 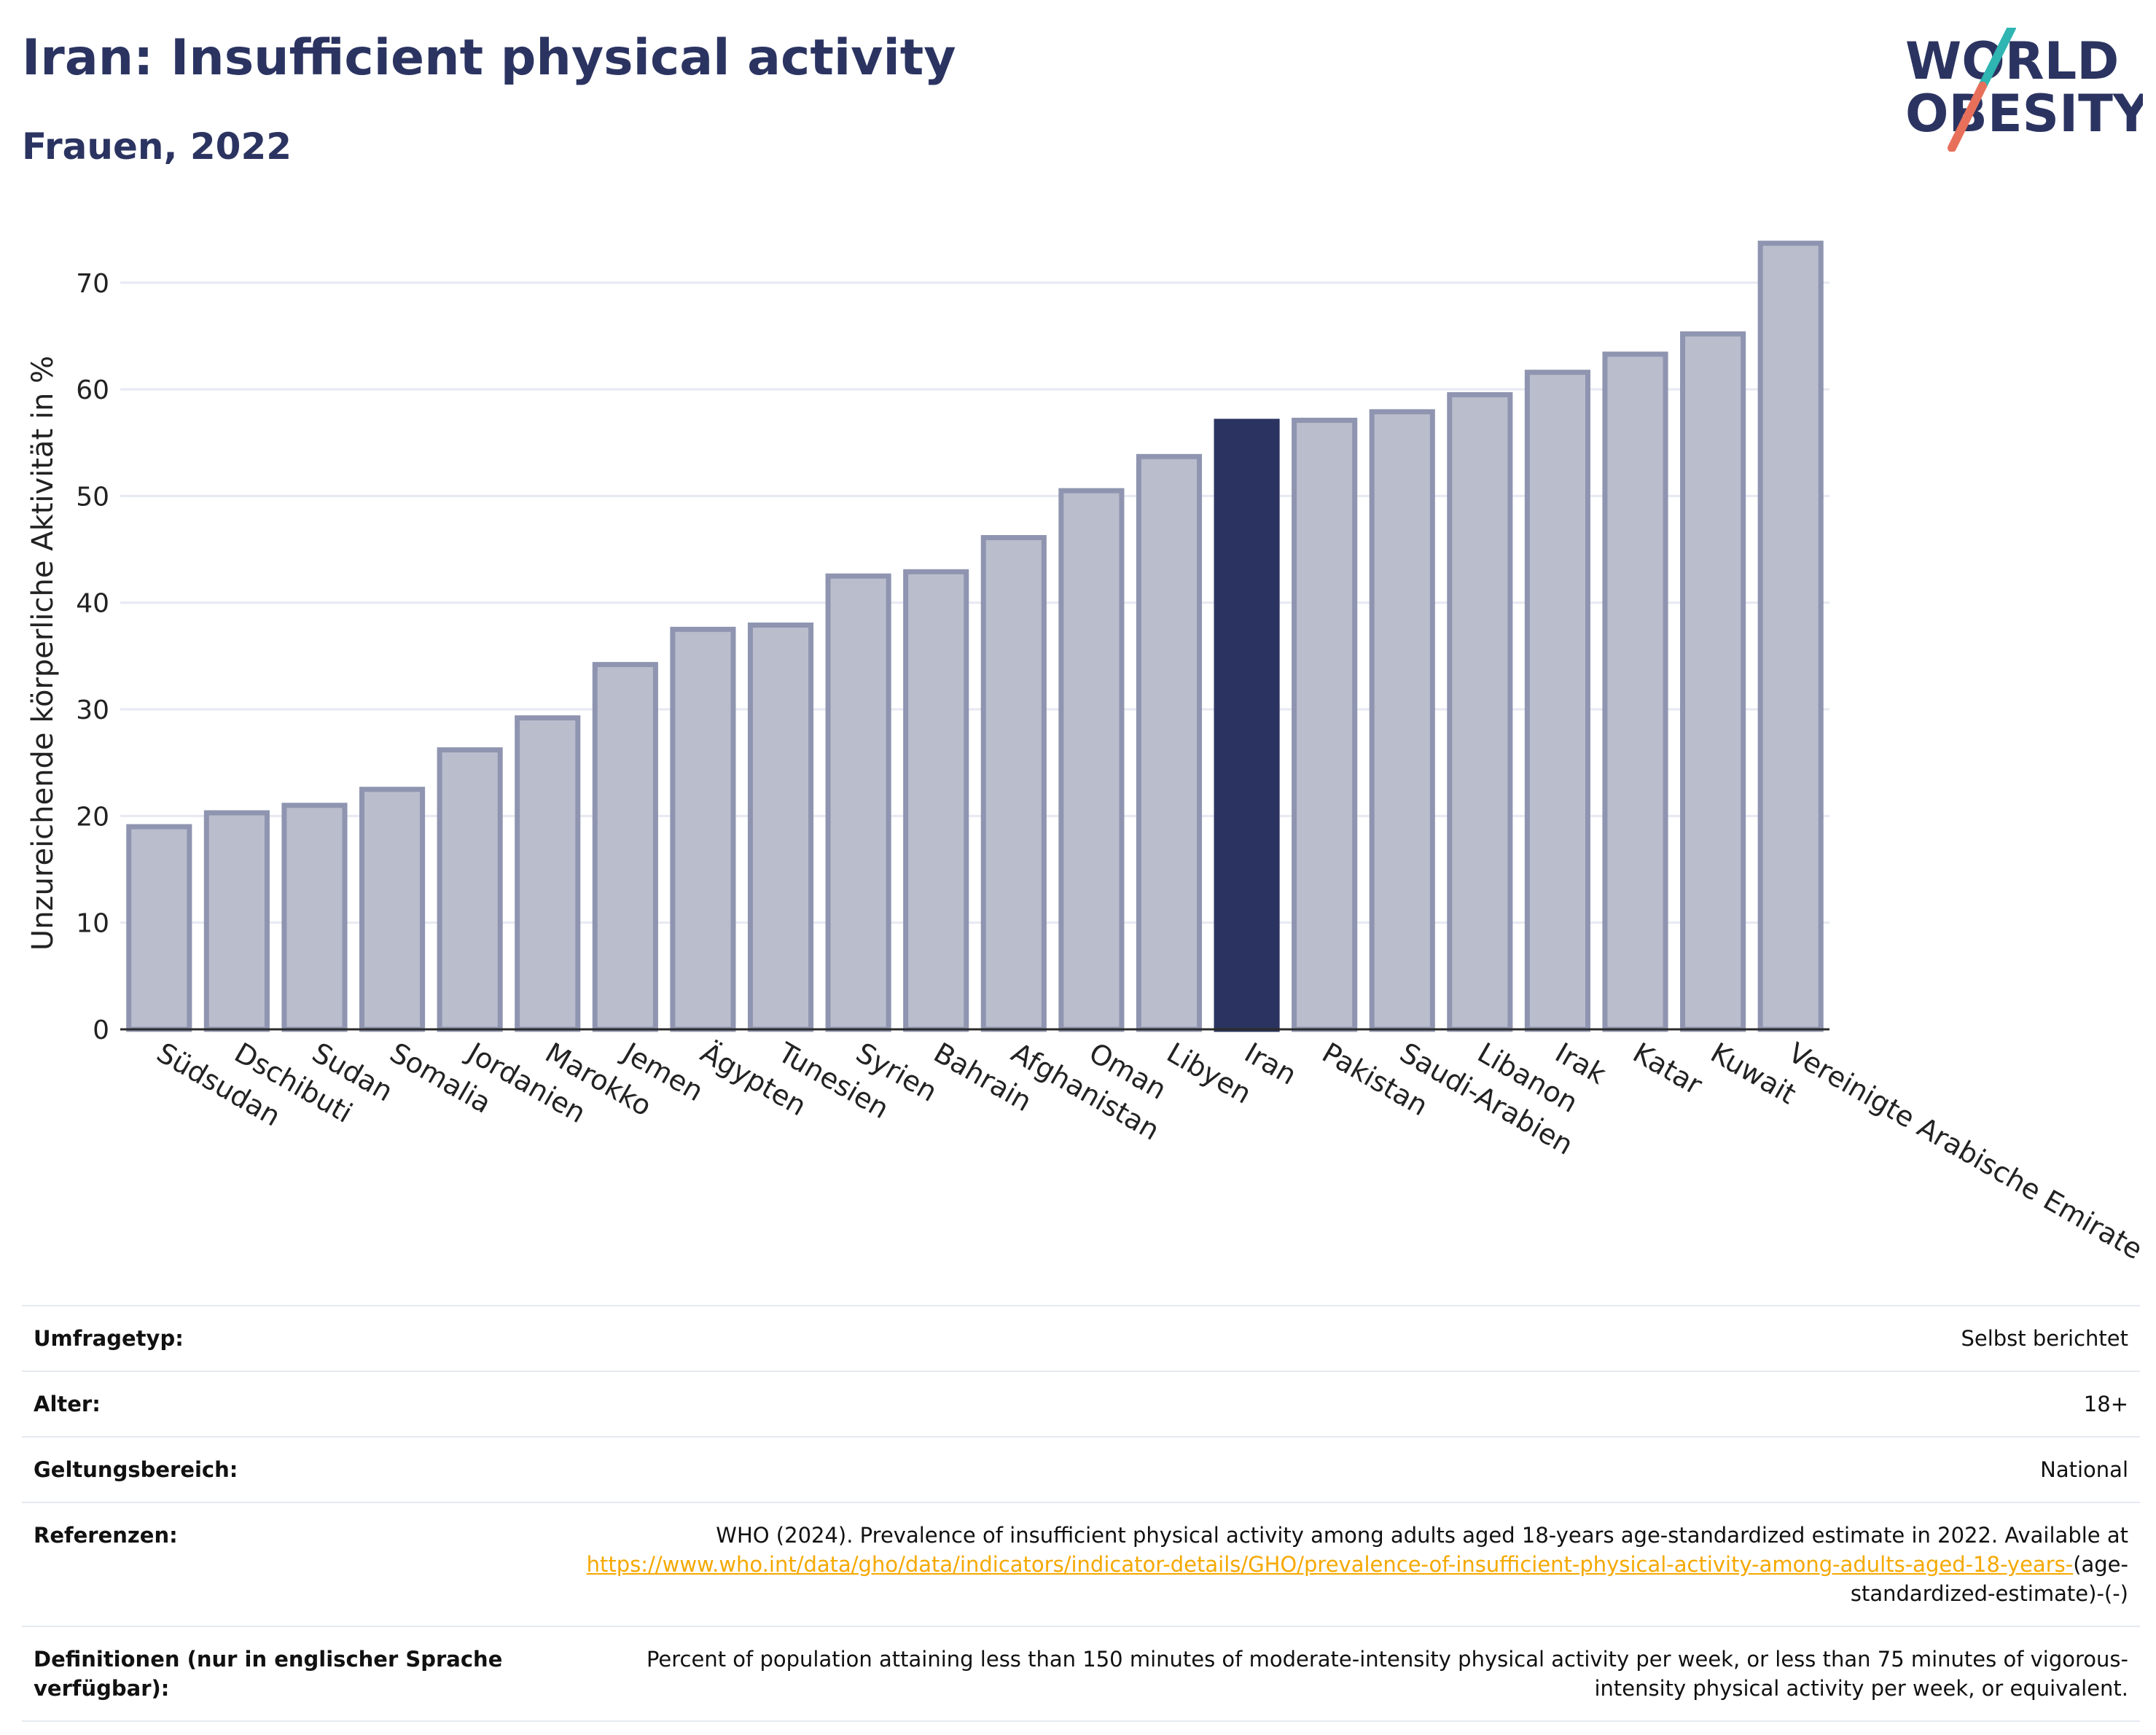 What do you see at coordinates (2105, 1404) in the screenshot?
I see `info-value-age: 18+` at bounding box center [2105, 1404].